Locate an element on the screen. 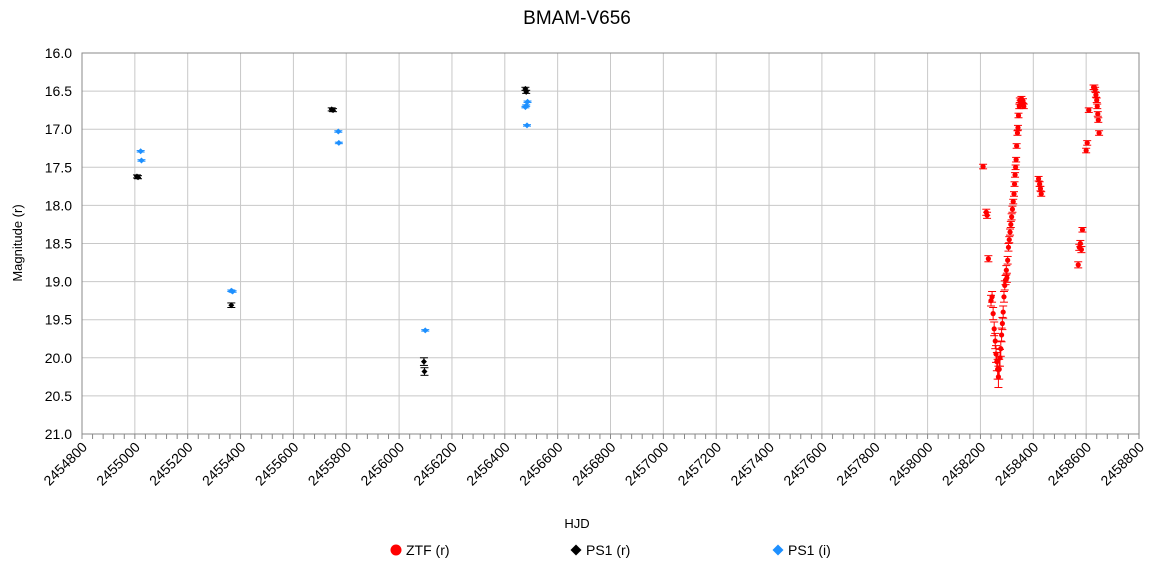 Image resolution: width=1155 pixels, height=575 pixels. y-tick-label: 18.5 is located at coordinates (58, 244).